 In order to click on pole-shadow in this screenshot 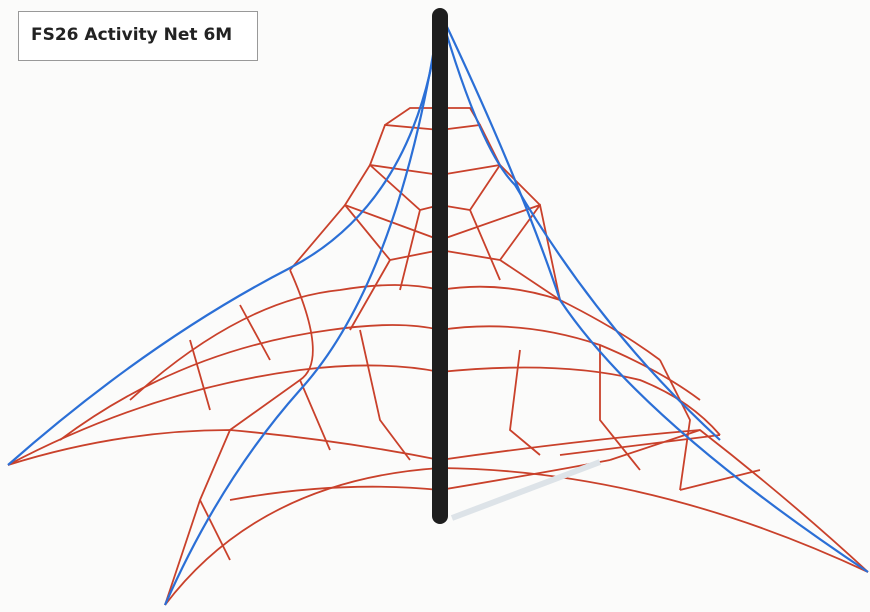, I will do `click(526, 490)`.